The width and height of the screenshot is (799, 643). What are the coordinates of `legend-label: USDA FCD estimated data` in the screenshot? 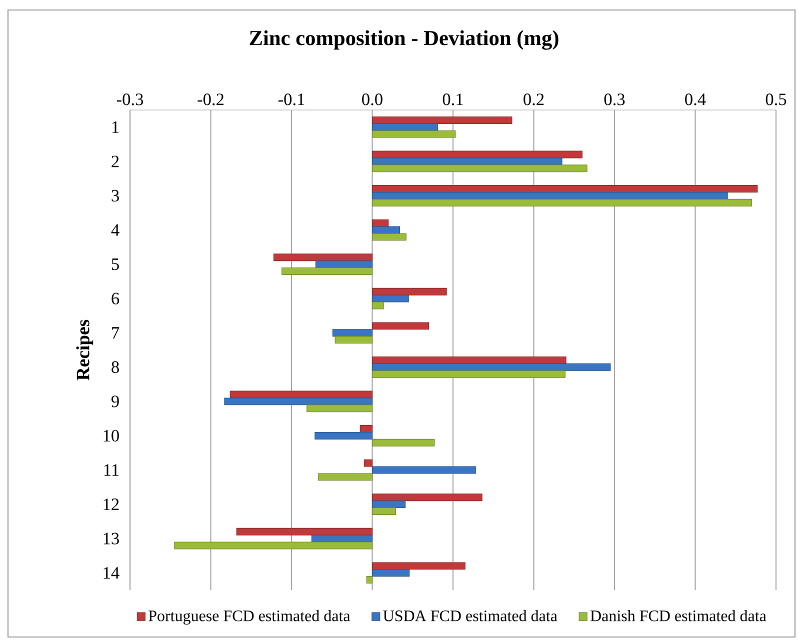 It's located at (470, 616).